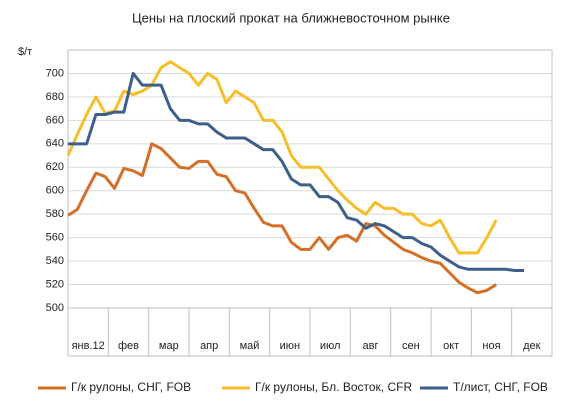 Image resolution: width=582 pixels, height=416 pixels. Describe the element at coordinates (55, 120) in the screenshot. I see `y-tick-label: 660` at that location.